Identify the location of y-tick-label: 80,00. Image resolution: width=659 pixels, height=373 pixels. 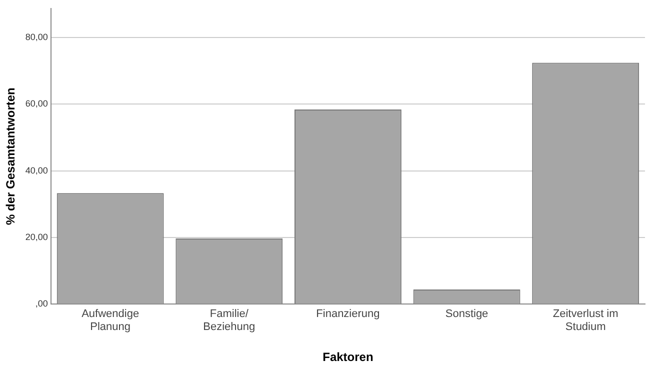
(36, 37).